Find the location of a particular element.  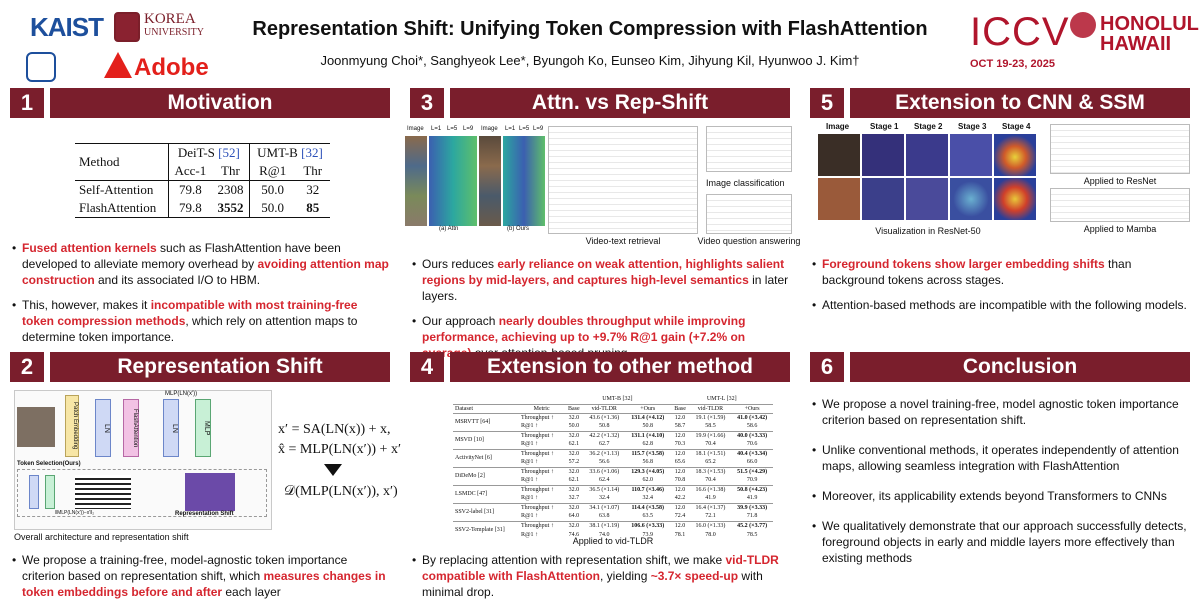

table-row: R@1 ↑ 74.6 74.0 73.9 78.1 78.0 78.5 is located at coordinates (639, 534).